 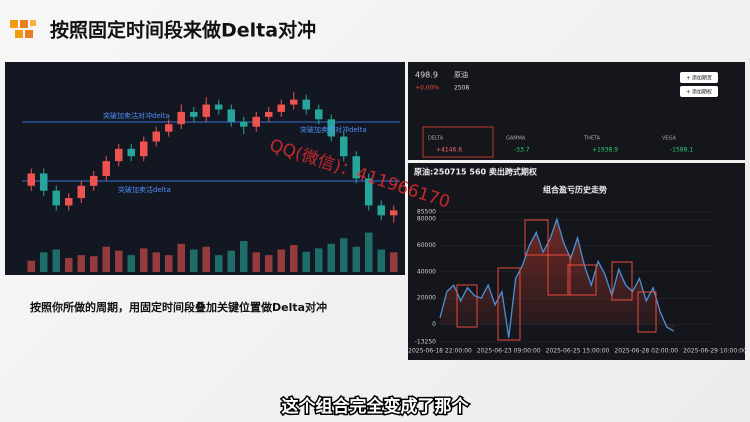 I want to click on annotation: 突破加卖沽delta, so click(x=144, y=189).